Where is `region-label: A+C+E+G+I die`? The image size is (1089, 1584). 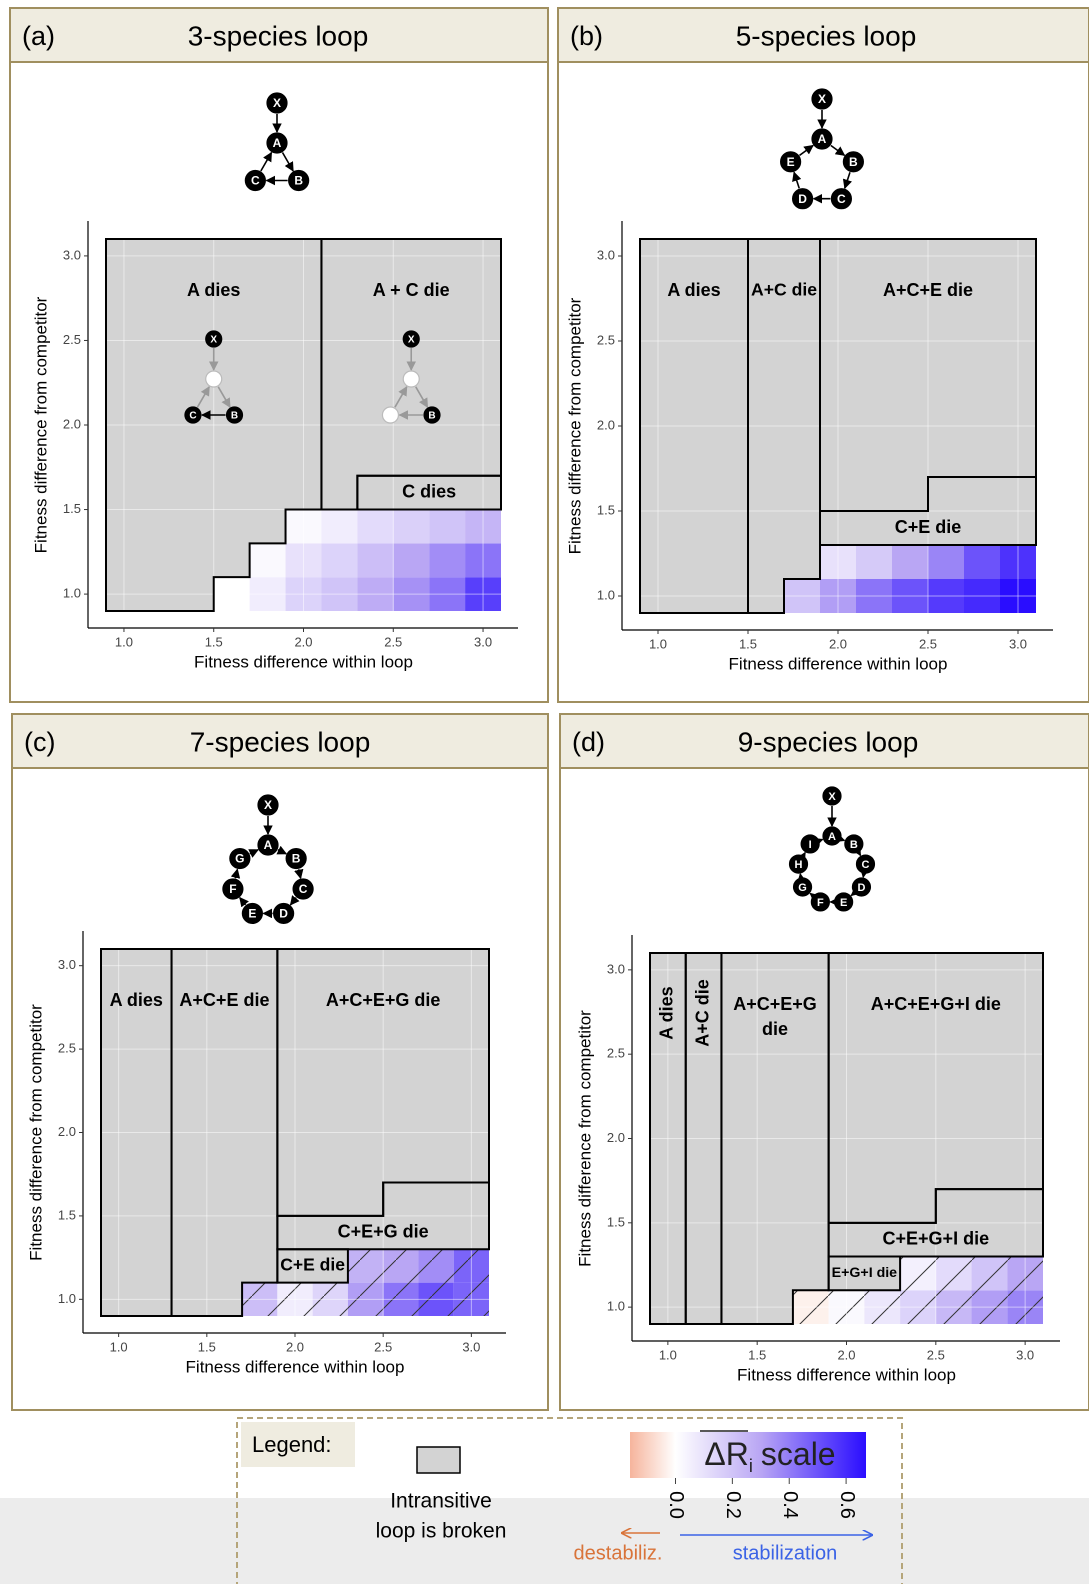 region-label: A+C+E+G+I die is located at coordinates (936, 1004).